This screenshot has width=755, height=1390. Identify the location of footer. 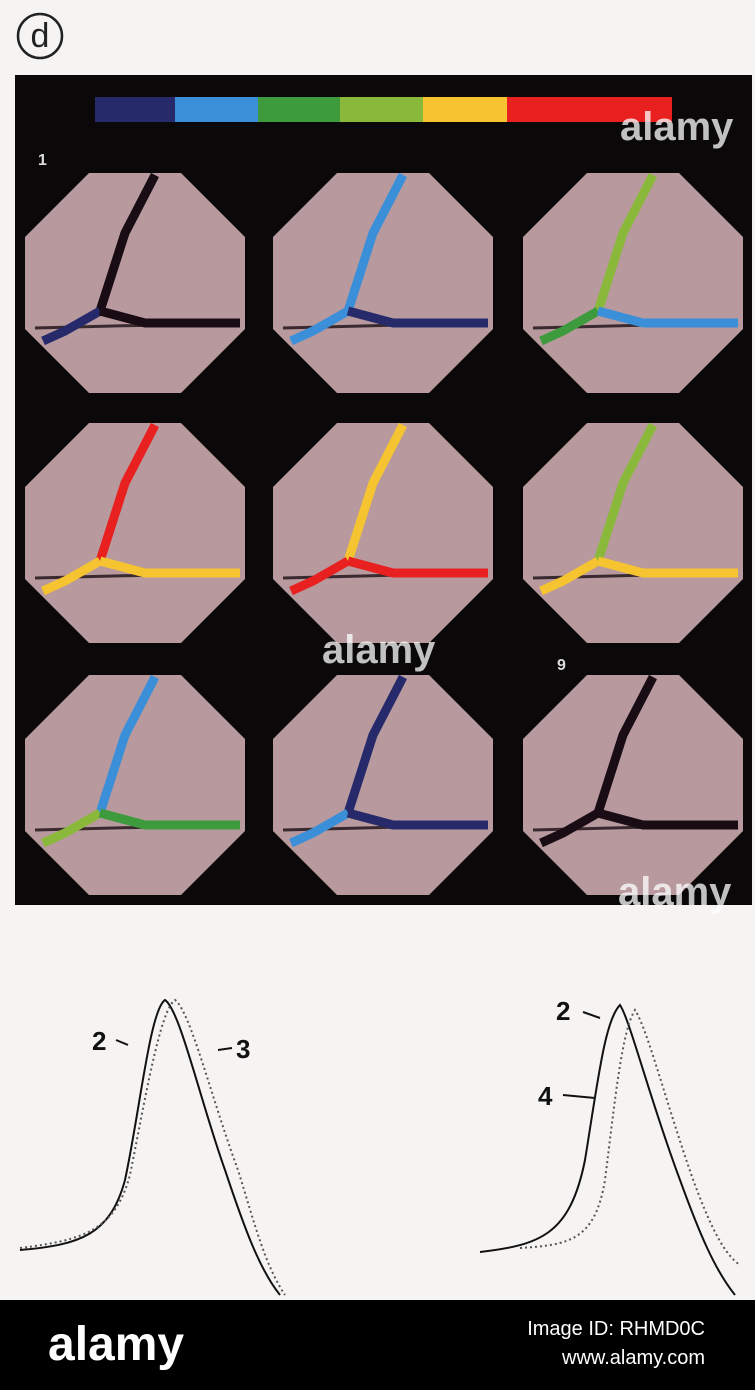
(377, 1345).